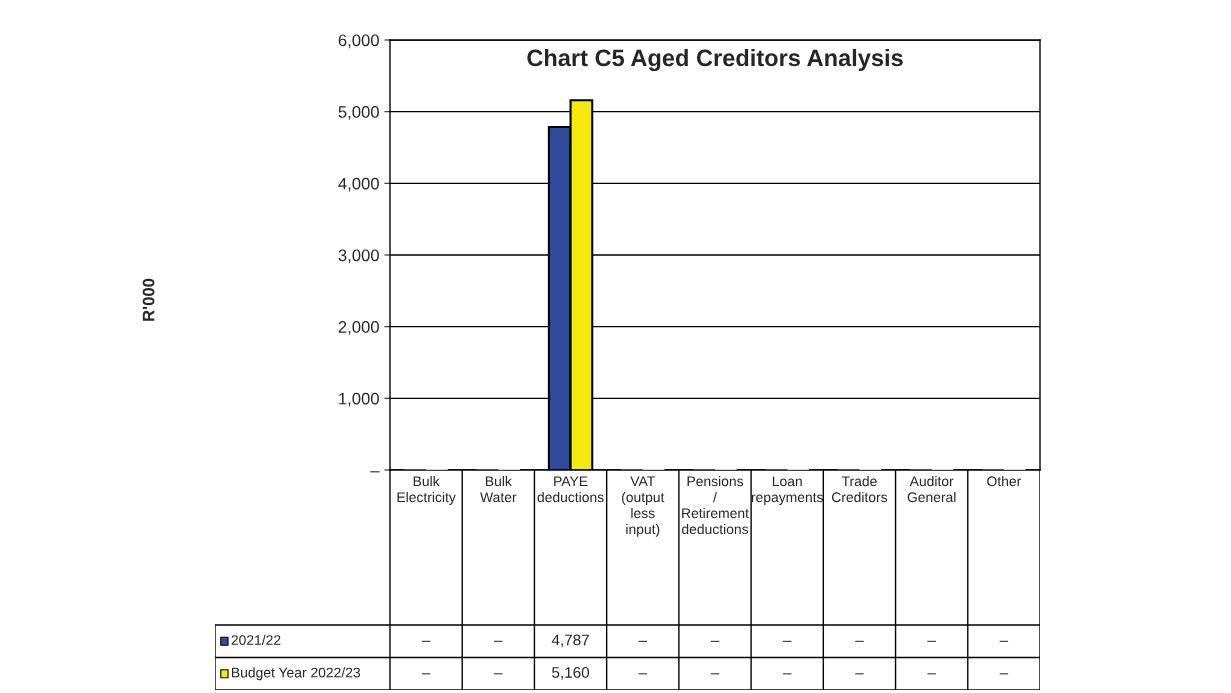  I want to click on legend-label: Budget Year 2022/23, so click(296, 674).